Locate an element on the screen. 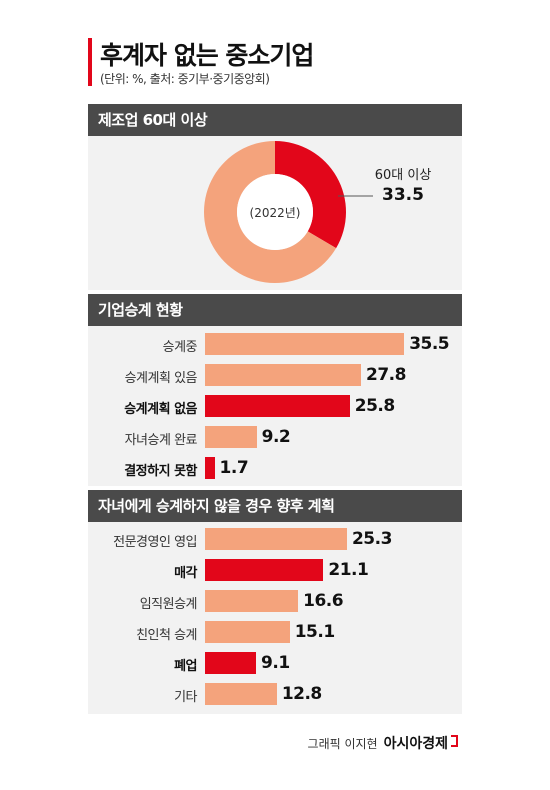 Image resolution: width=550 pixels, height=790 pixels. succession-status-label-3: 자녀승계 완료 is located at coordinates (161, 440).